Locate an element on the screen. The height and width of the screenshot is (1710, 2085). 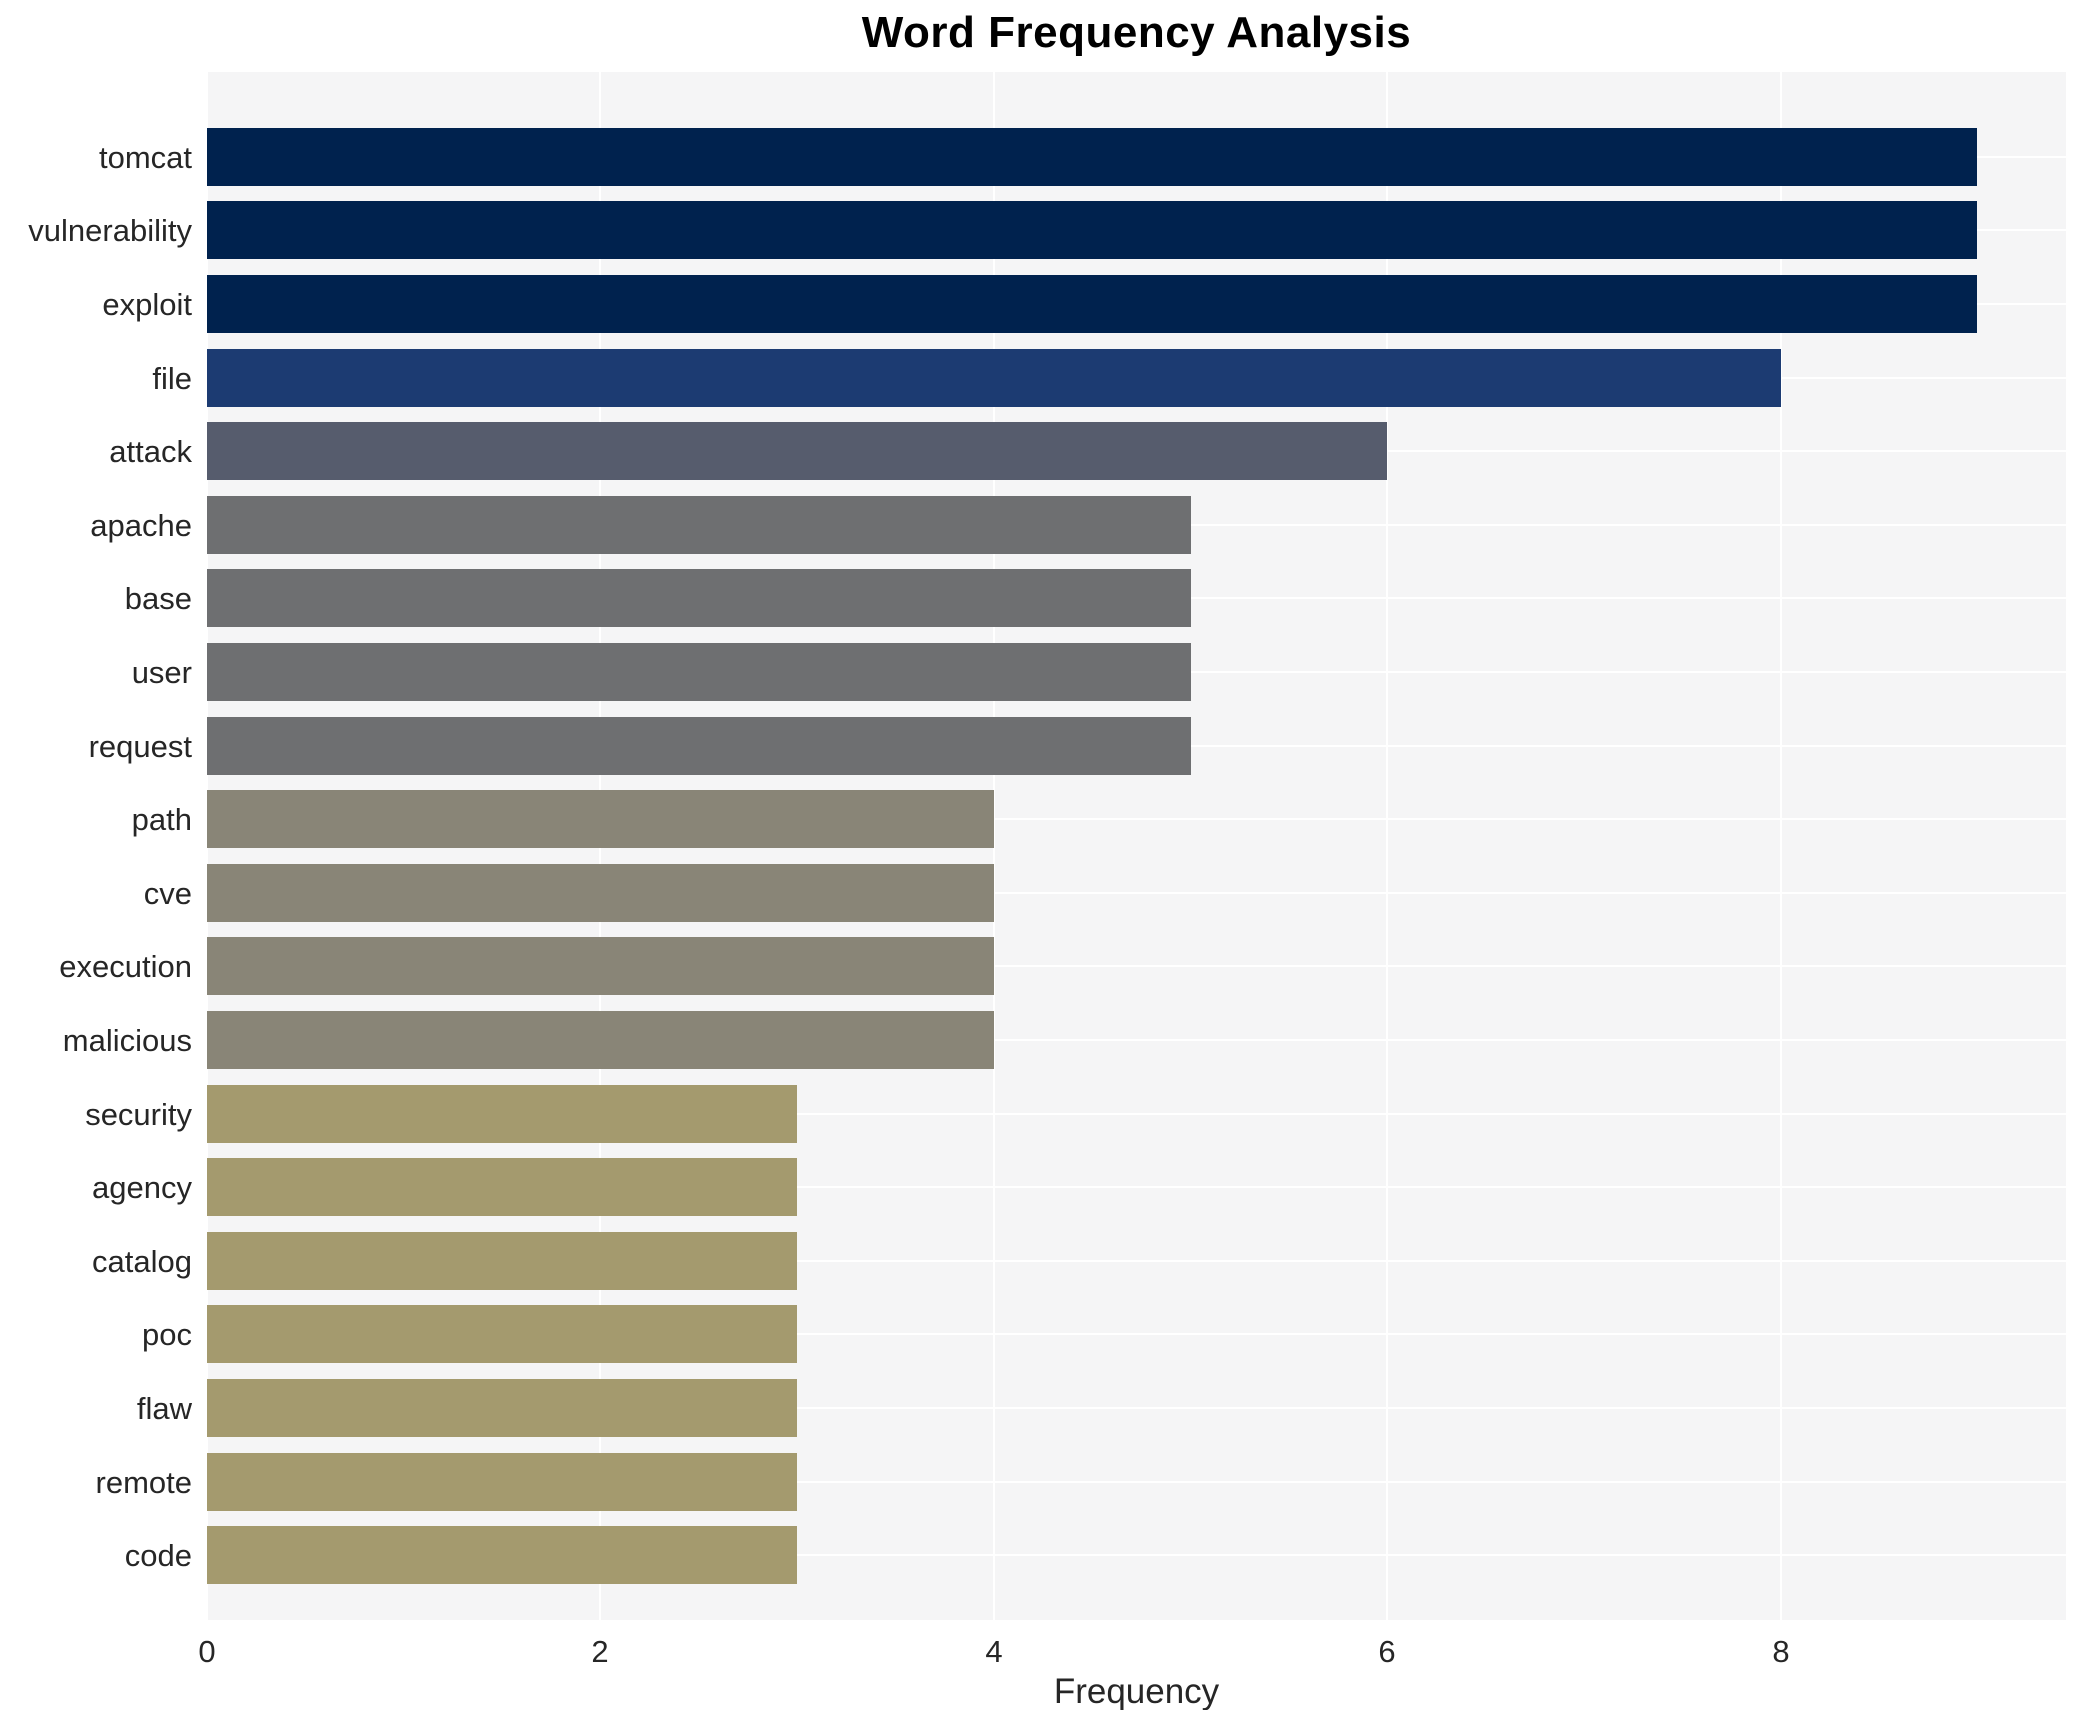
bar-execution is located at coordinates (600, 966).